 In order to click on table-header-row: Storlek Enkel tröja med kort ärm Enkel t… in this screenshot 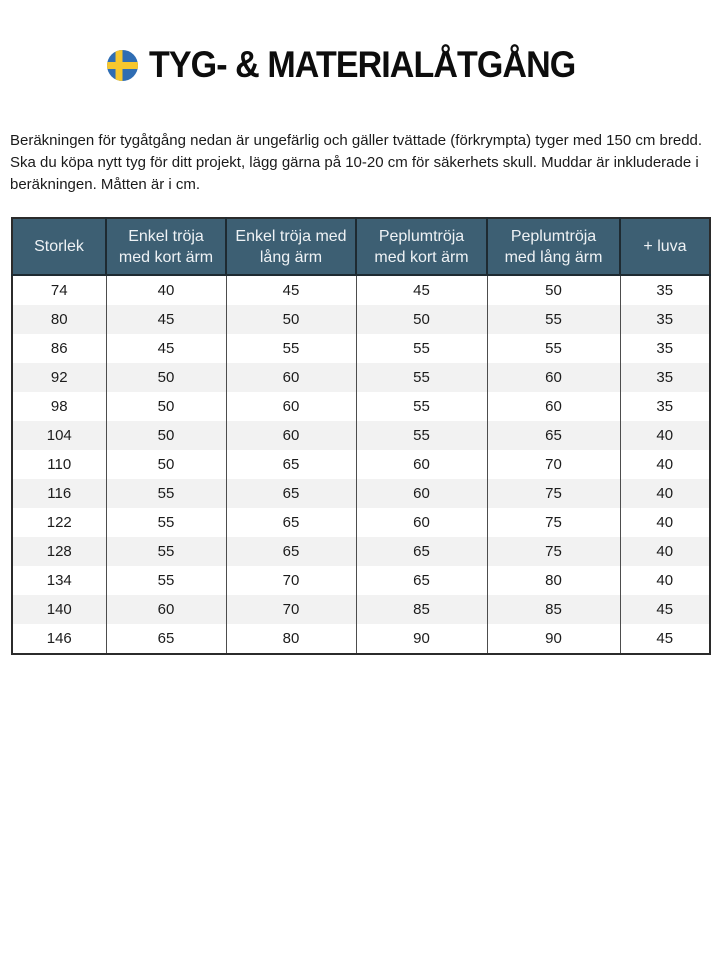, I will do `click(361, 247)`.